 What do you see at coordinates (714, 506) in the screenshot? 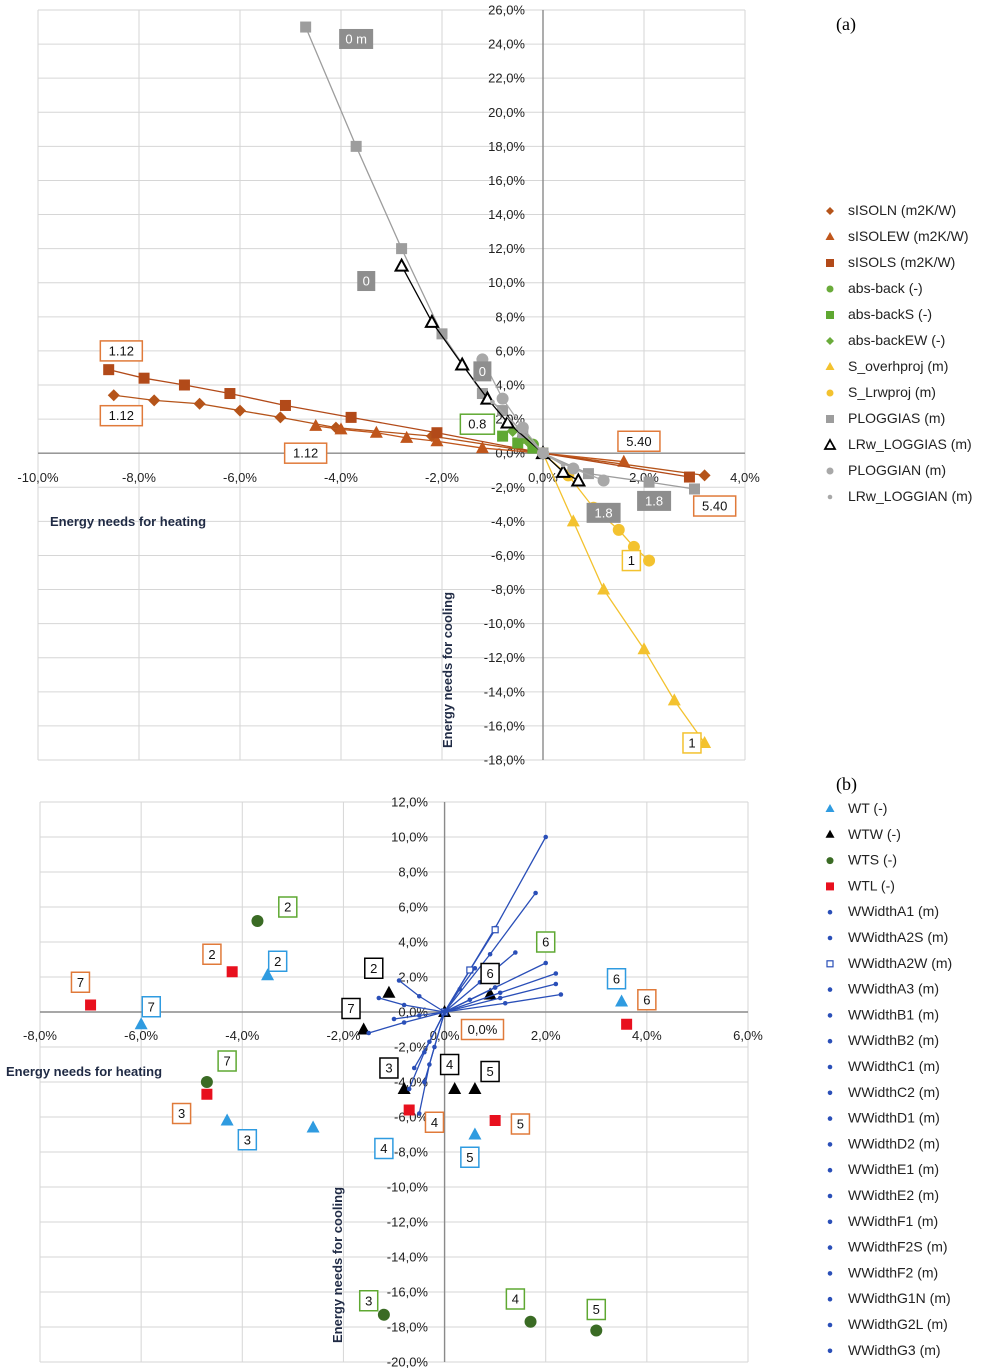
I see `annotation-box: 5.40` at bounding box center [714, 506].